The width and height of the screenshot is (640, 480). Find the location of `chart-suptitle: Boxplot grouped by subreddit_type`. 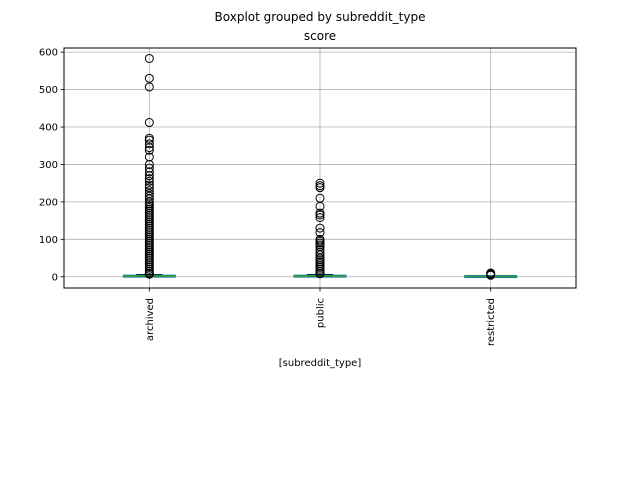

chart-suptitle: Boxplot grouped by subreddit_type is located at coordinates (320, 17).